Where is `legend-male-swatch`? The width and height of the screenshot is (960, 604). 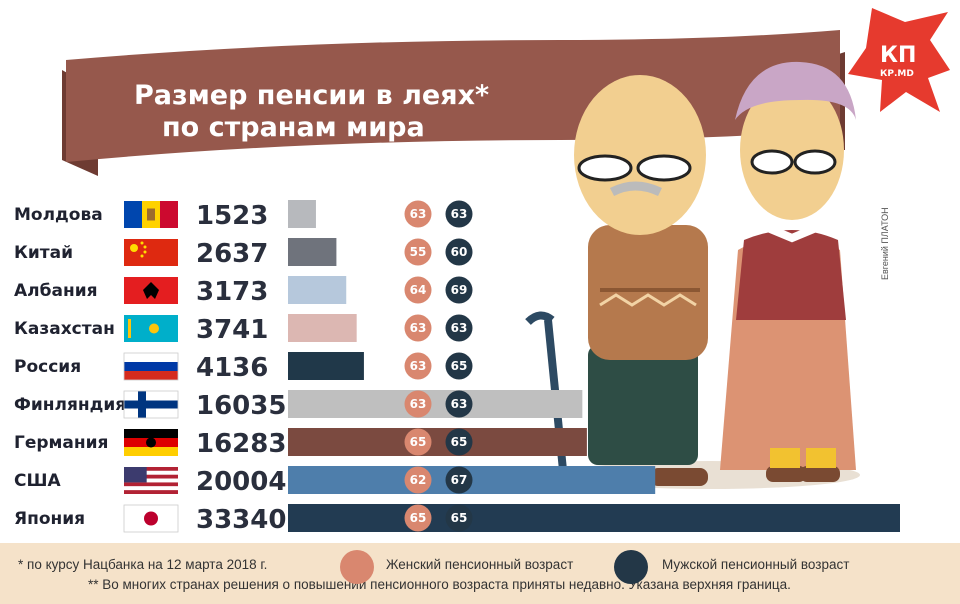 legend-male-swatch is located at coordinates (631, 567).